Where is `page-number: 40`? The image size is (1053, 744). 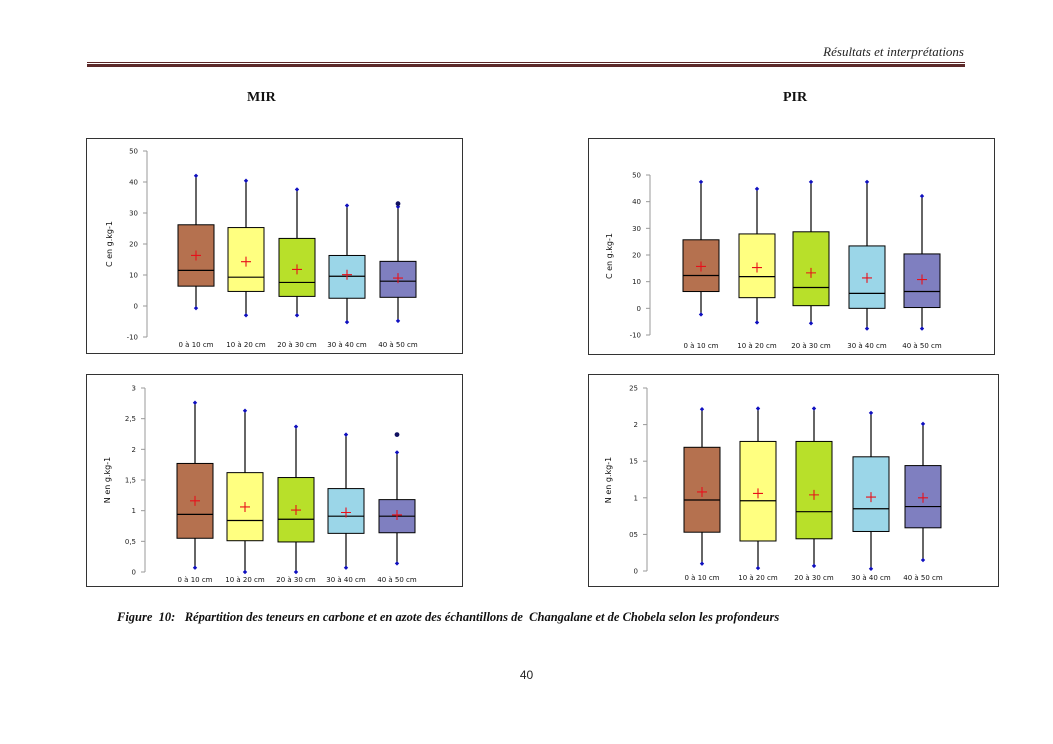 page-number: 40 is located at coordinates (526, 675).